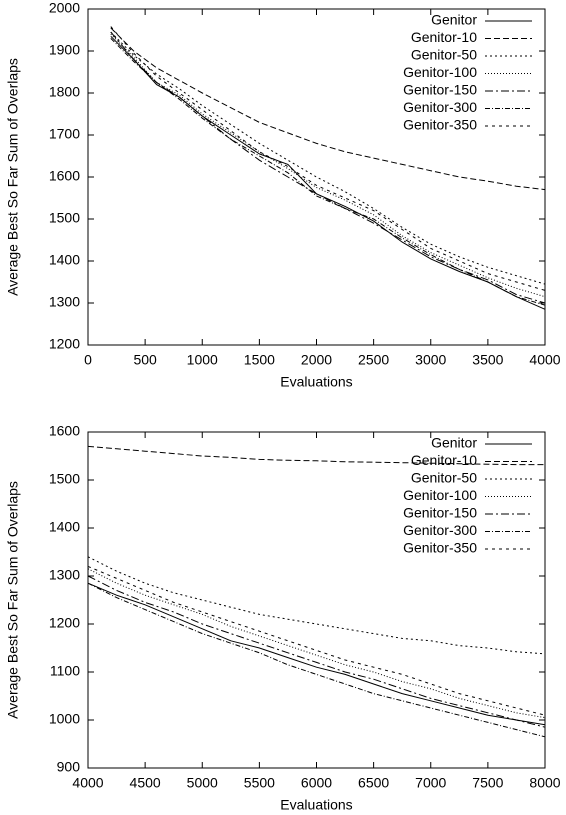  Describe the element at coordinates (145, 360) in the screenshot. I see `x-tick-label: 500` at that location.